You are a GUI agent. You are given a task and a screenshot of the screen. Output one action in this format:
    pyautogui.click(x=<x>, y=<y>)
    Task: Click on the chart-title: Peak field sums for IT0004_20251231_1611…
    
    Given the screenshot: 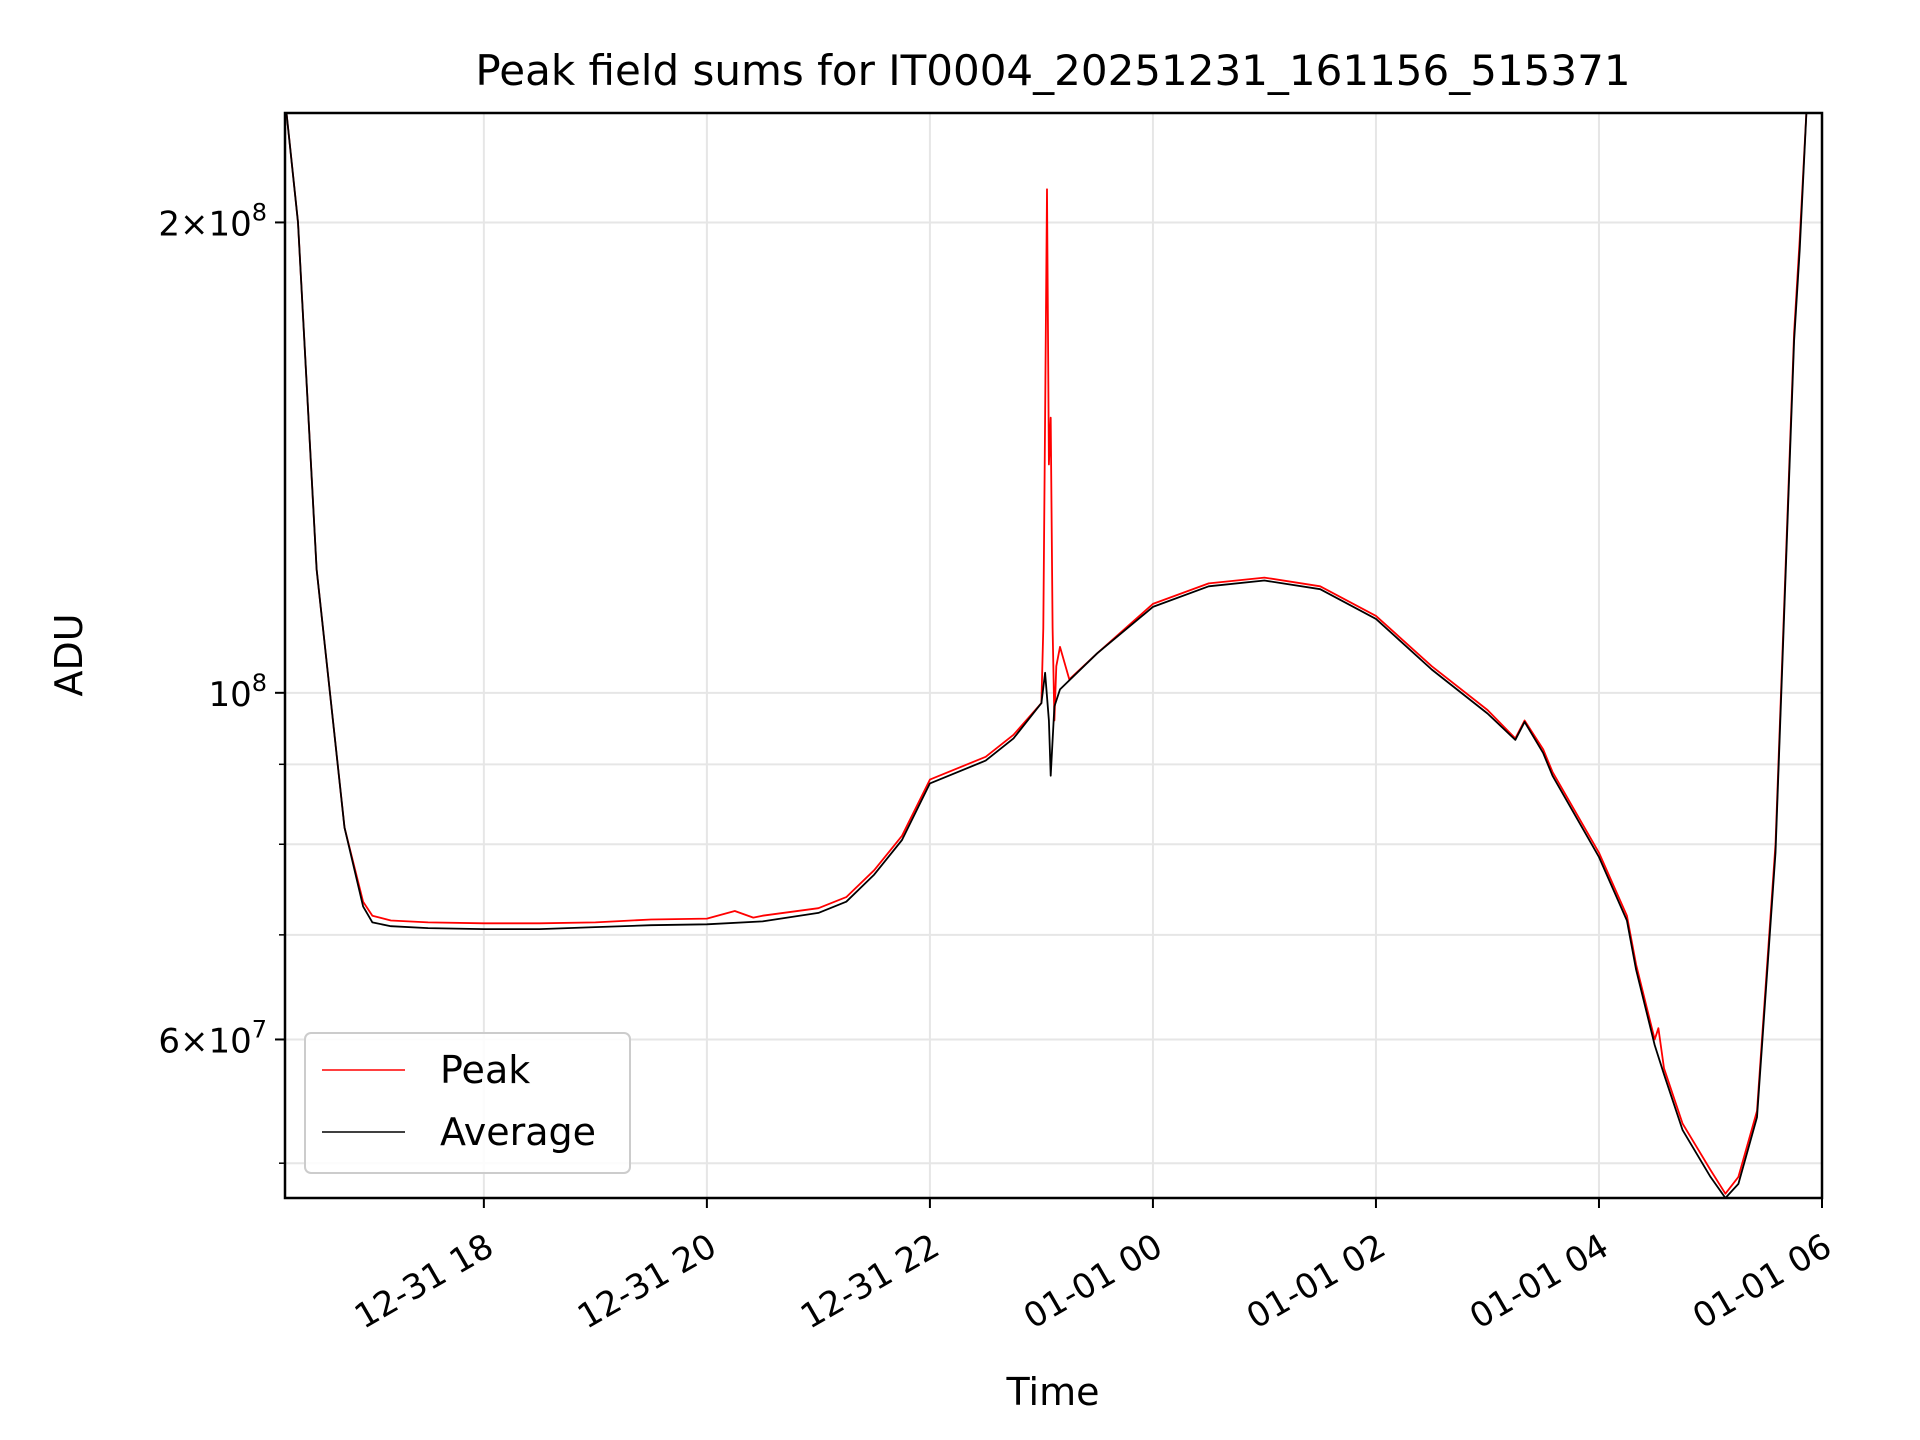 What is the action you would take?
    pyautogui.click(x=1052, y=70)
    